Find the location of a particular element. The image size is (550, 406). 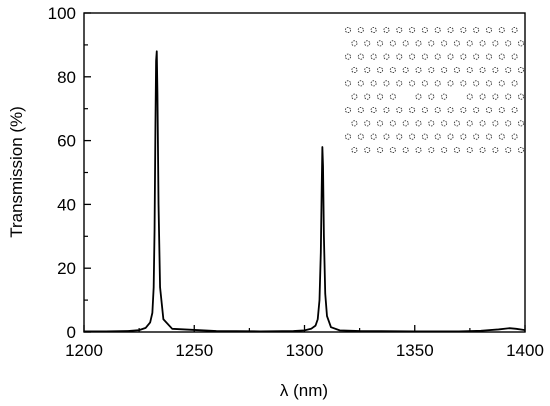

y-tick-label: 60 is located at coordinates (66, 141).